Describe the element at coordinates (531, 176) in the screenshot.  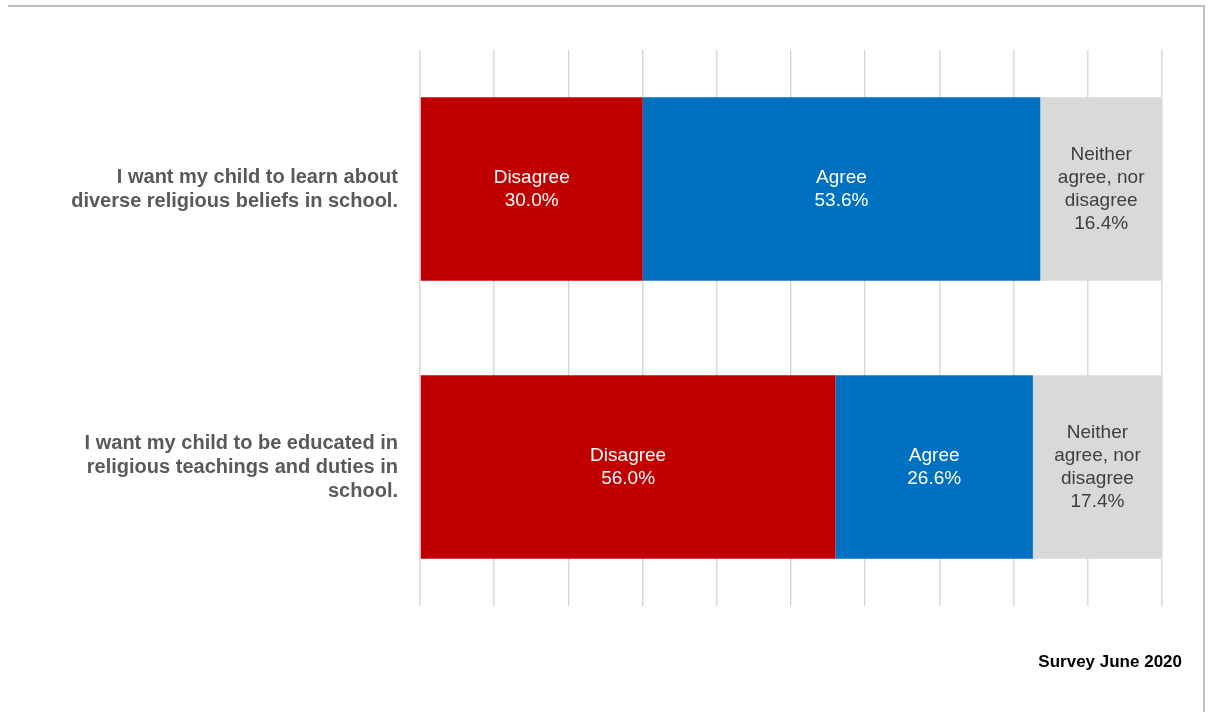
I see `series-label: Disagree` at that location.